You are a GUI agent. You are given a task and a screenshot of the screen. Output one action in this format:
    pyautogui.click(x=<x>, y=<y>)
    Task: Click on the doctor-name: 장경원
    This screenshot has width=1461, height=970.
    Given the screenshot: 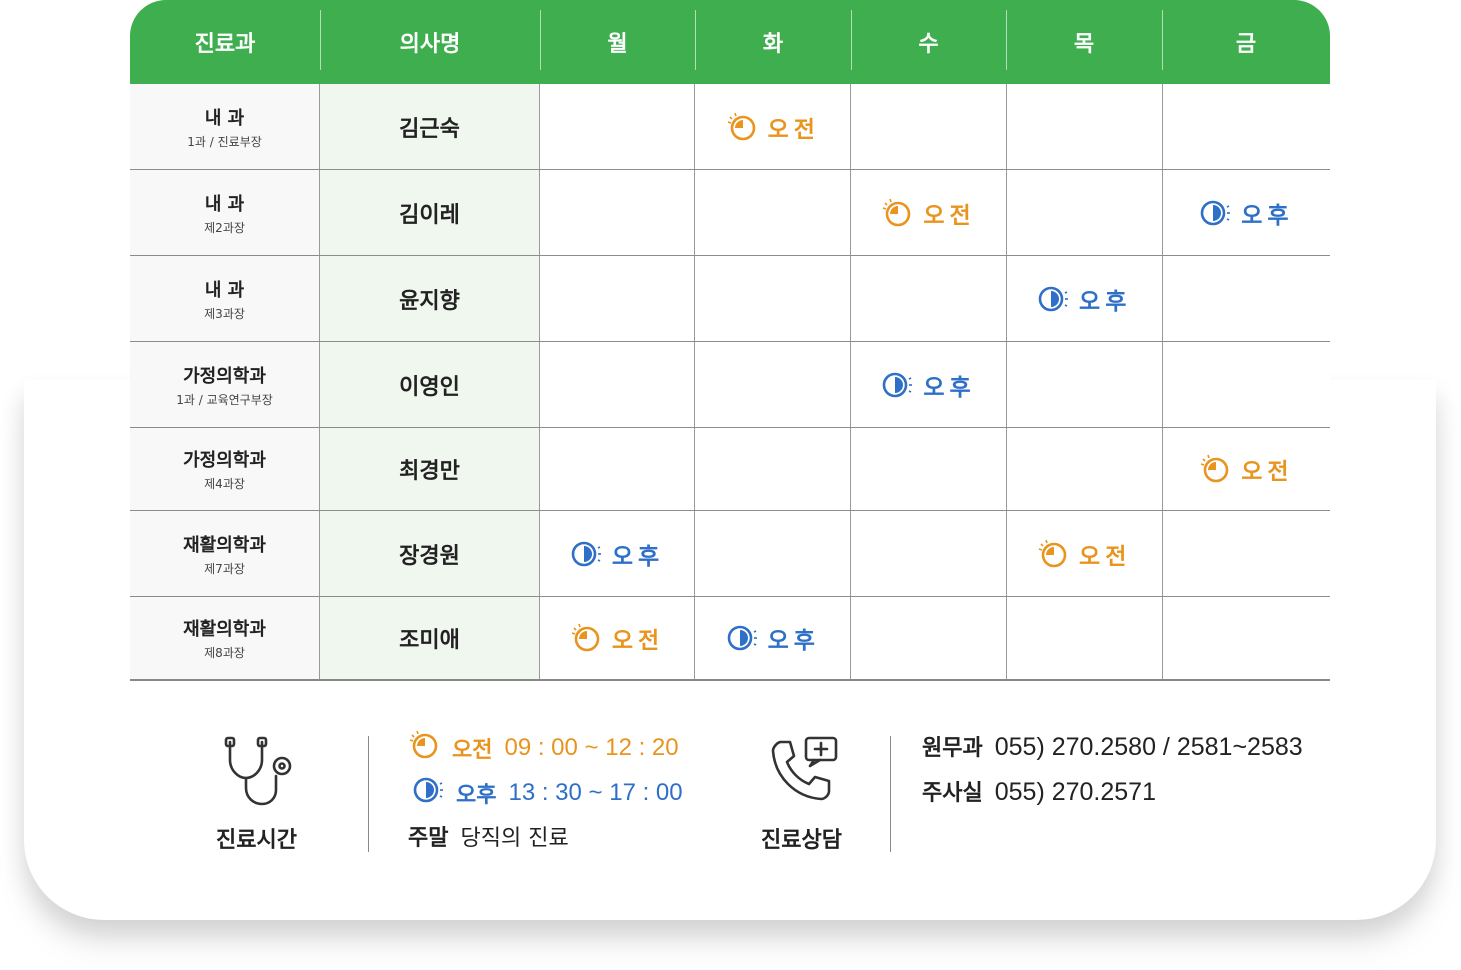 What is the action you would take?
    pyautogui.click(x=429, y=553)
    